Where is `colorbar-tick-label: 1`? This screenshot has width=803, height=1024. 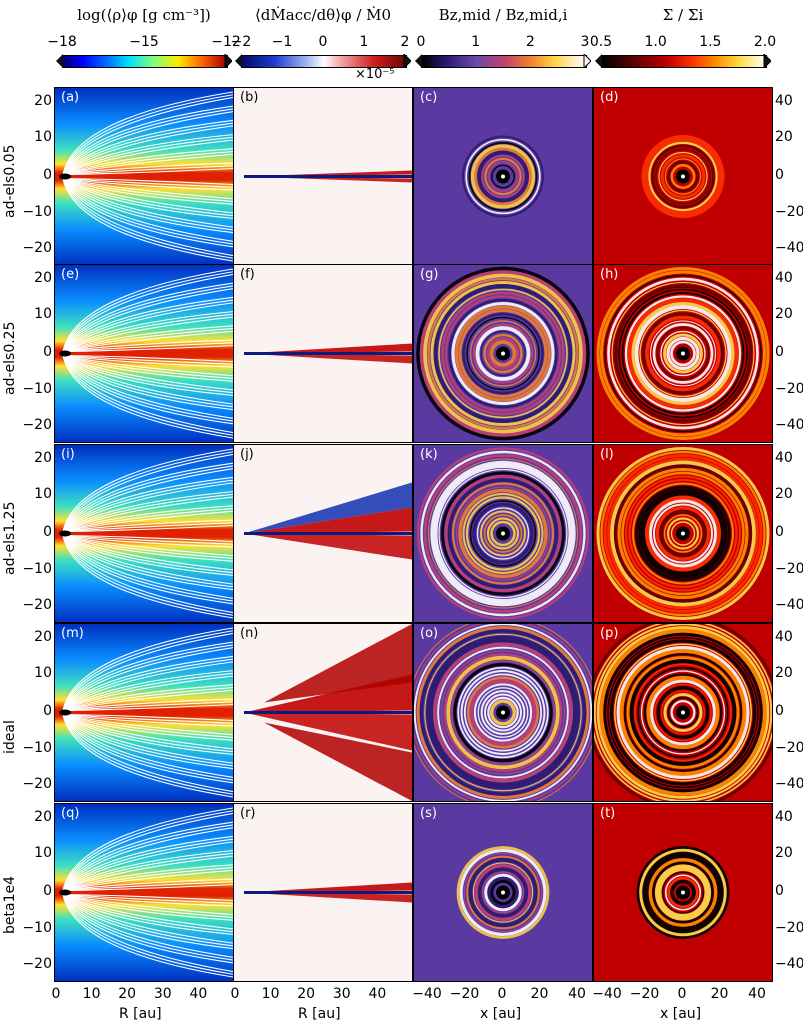 colorbar-tick-label: 1 is located at coordinates (364, 42).